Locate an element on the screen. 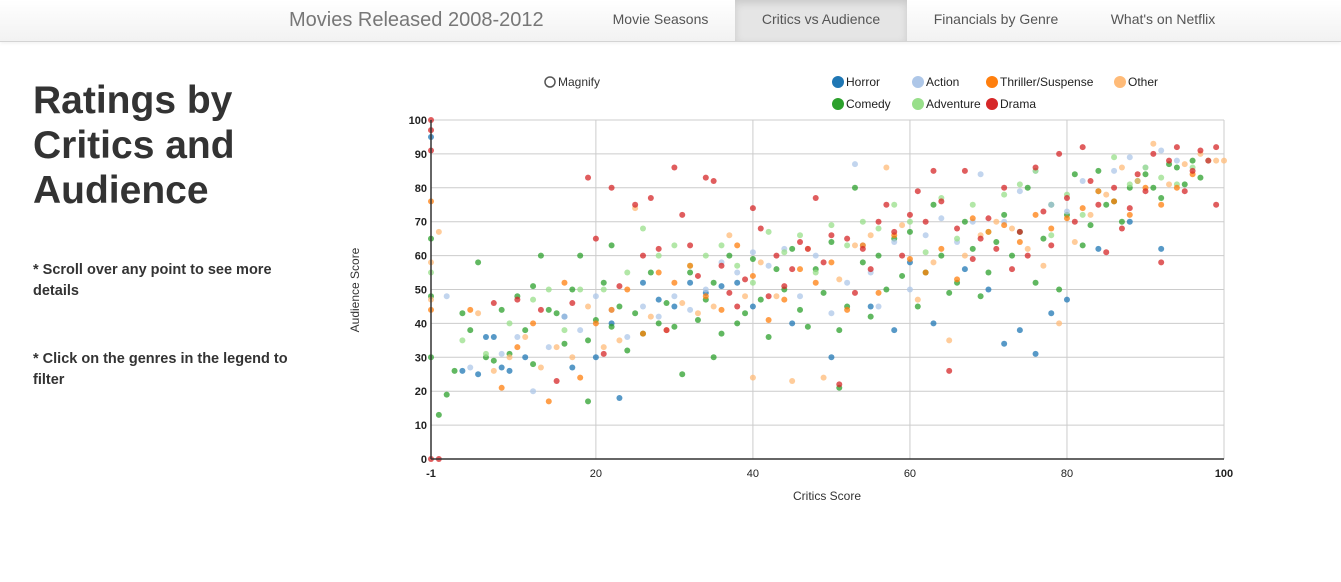 The height and width of the screenshot is (582, 1341). brand-title: Movies Released 2008-2012 is located at coordinates (416, 20).